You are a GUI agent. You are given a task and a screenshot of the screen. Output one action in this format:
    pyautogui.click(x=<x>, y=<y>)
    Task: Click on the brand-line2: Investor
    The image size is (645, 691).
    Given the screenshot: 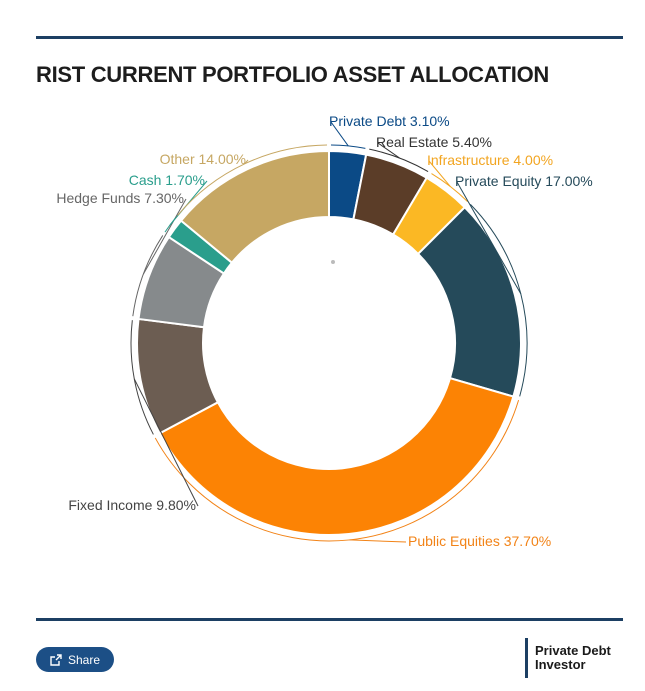 What is the action you would take?
    pyautogui.click(x=560, y=664)
    